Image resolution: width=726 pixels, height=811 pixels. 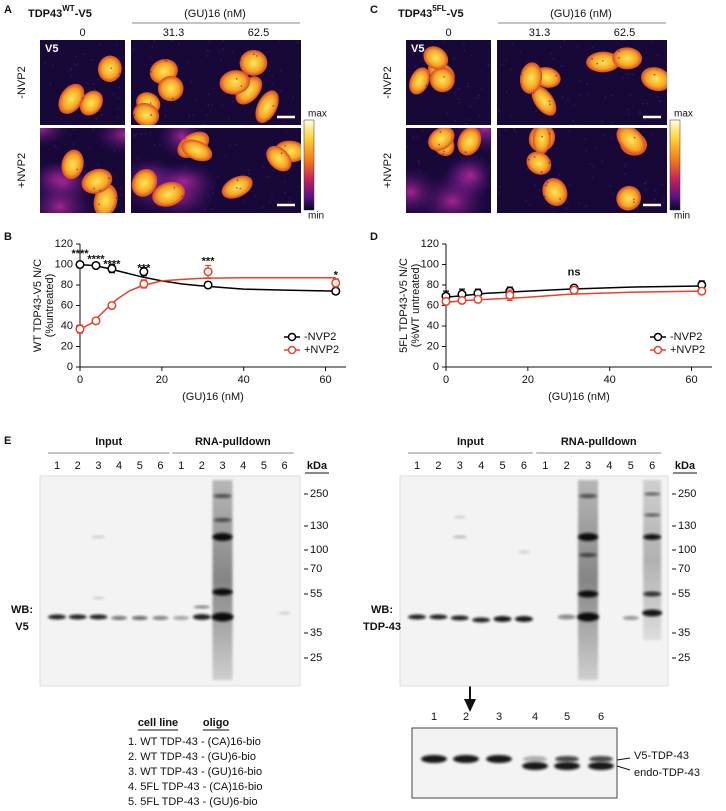 What do you see at coordinates (22, 610) in the screenshot?
I see `wb-label: WB:` at bounding box center [22, 610].